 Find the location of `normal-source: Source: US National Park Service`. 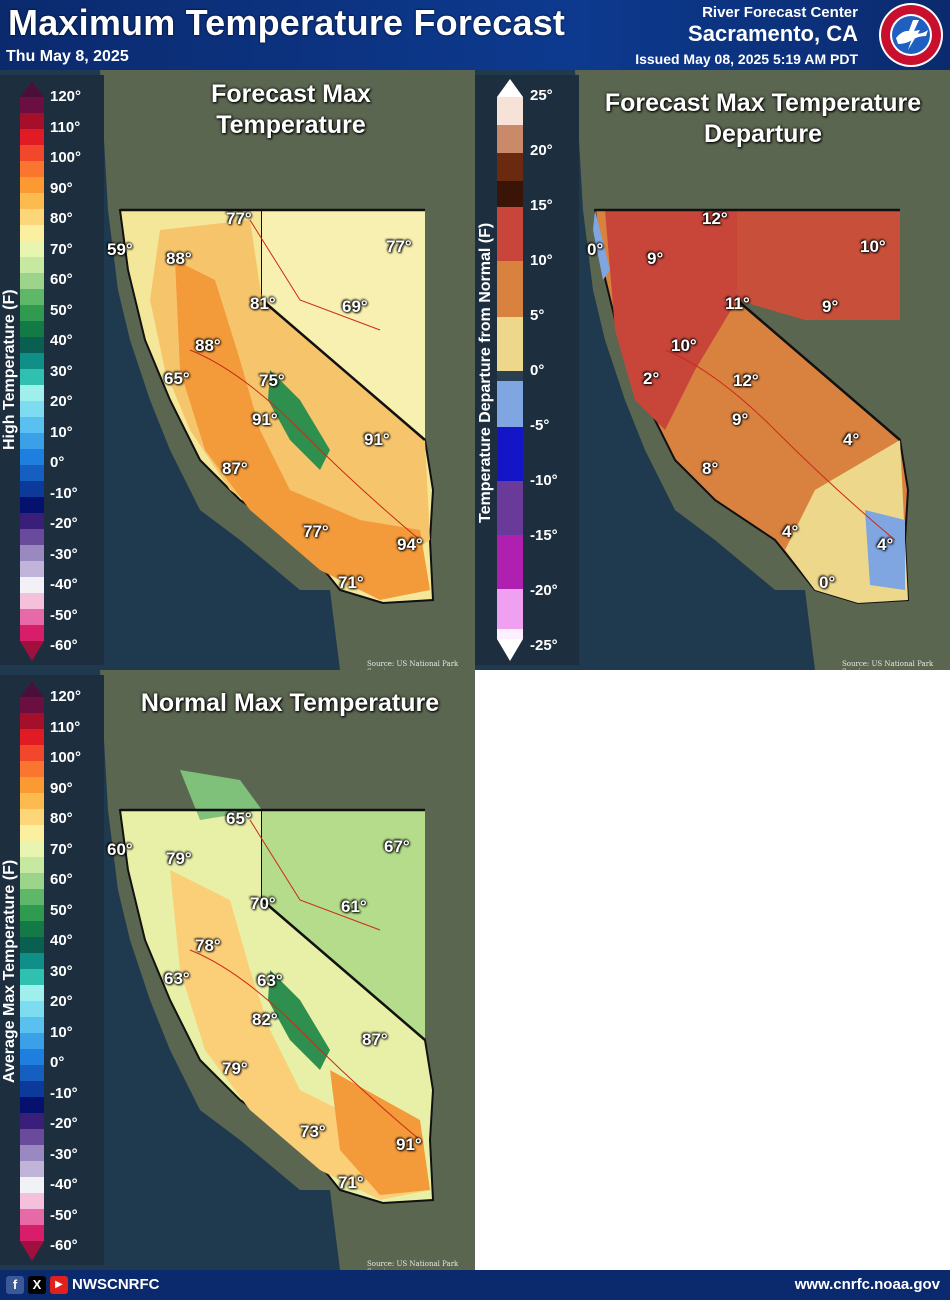

normal-source: Source: US National Park Service is located at coordinates (413, 1265).